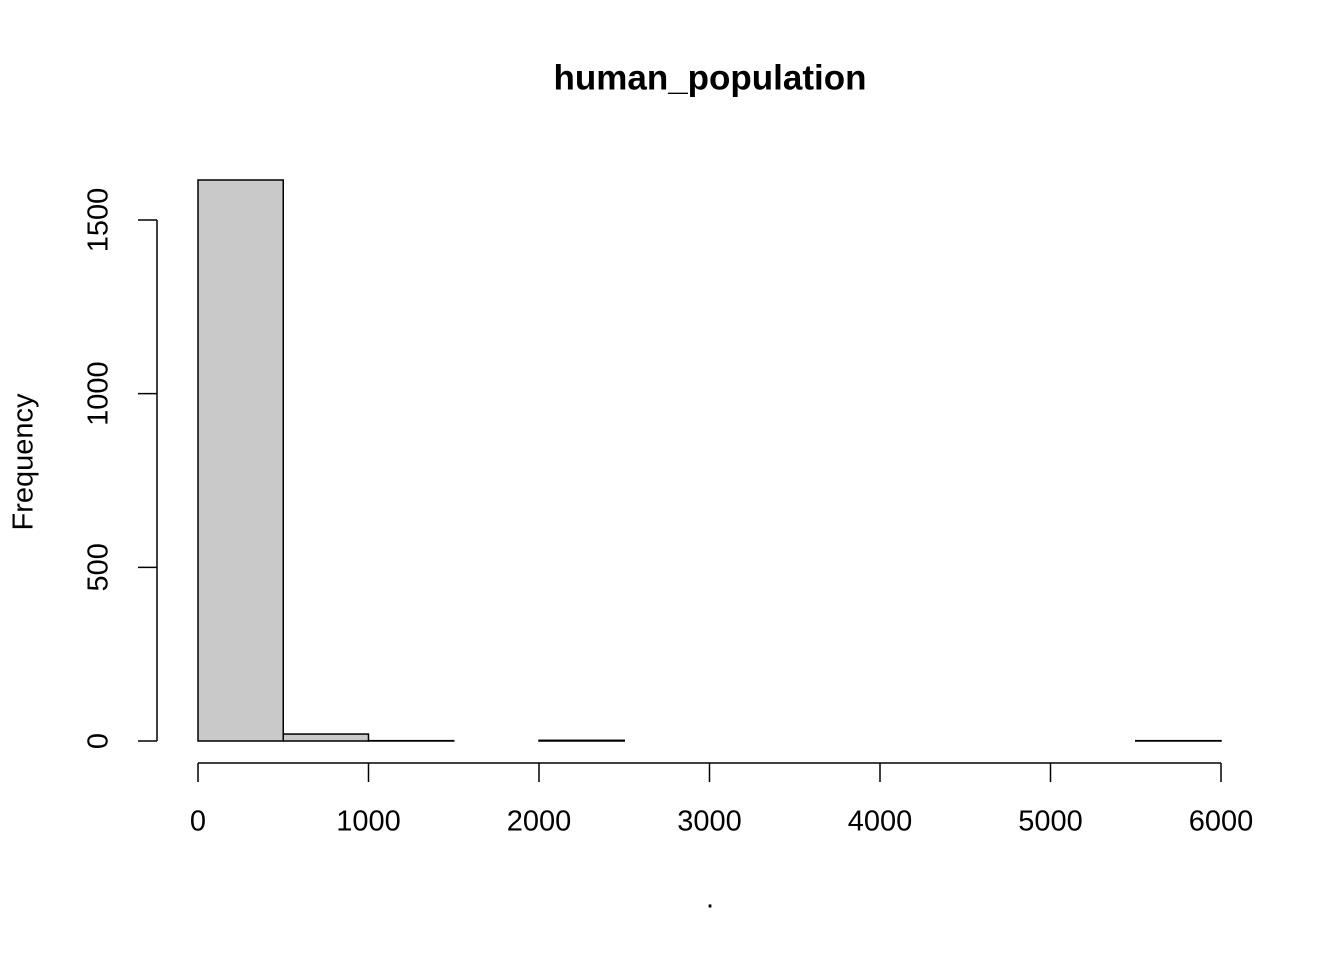  I want to click on x-tick-label: 6000, so click(1221, 822).